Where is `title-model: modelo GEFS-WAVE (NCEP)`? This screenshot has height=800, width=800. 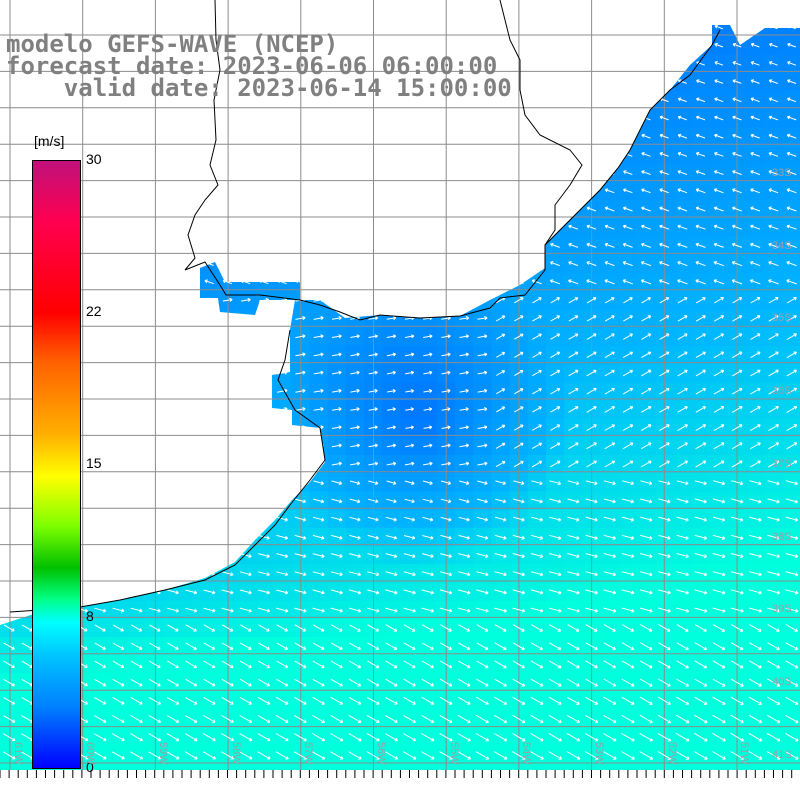
title-model: modelo GEFS-WAVE (NCEP) is located at coordinates (172, 44).